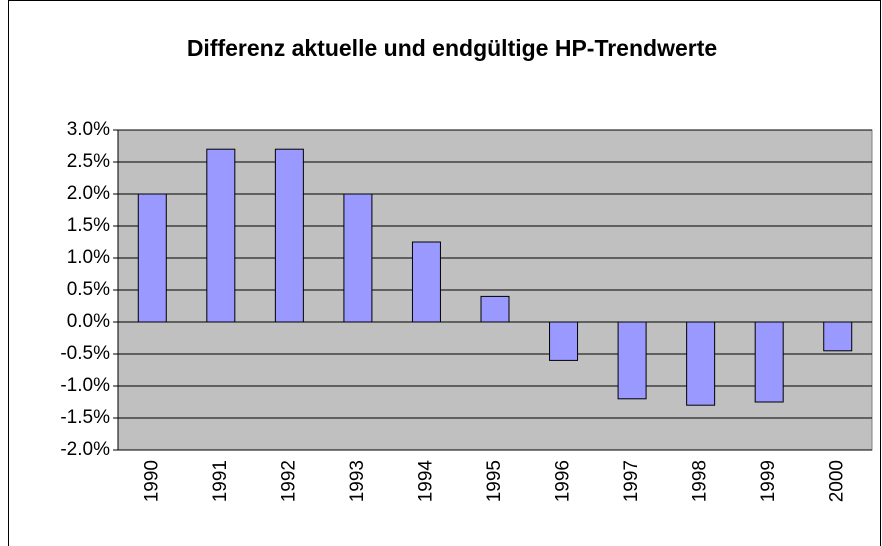 This screenshot has height=546, width=882. What do you see at coordinates (151, 481) in the screenshot?
I see `x-tick-label: 1990` at bounding box center [151, 481].